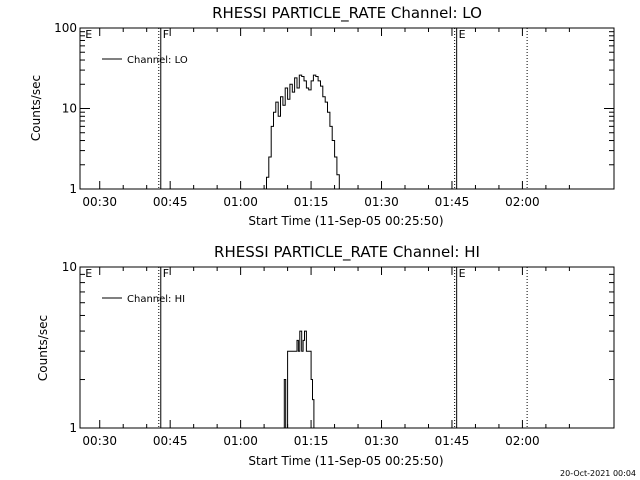  Describe the element at coordinates (522, 441) in the screenshot. I see `x-tick-label-hi: 02:00` at that location.